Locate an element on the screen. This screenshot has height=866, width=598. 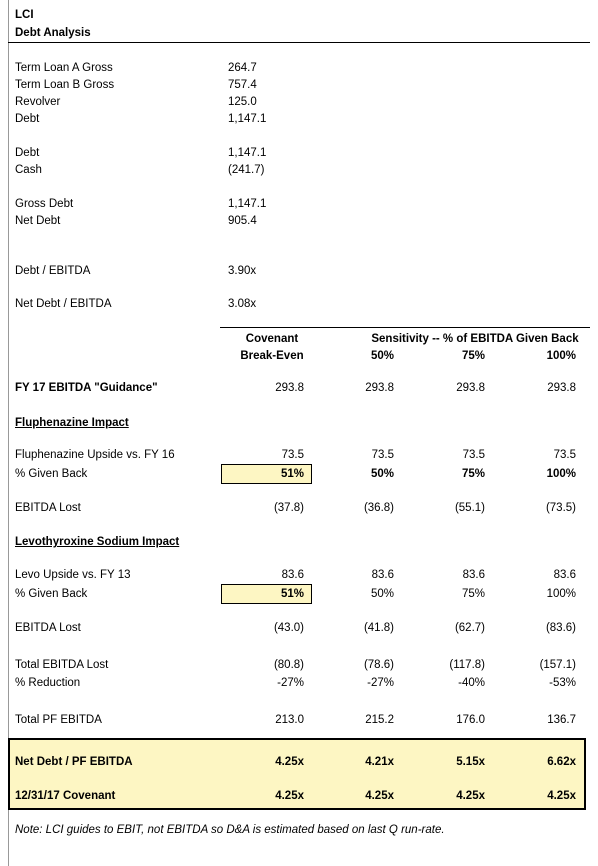
column-header: Sensitivity -- % of EBITDA Given Back is located at coordinates (475, 339).